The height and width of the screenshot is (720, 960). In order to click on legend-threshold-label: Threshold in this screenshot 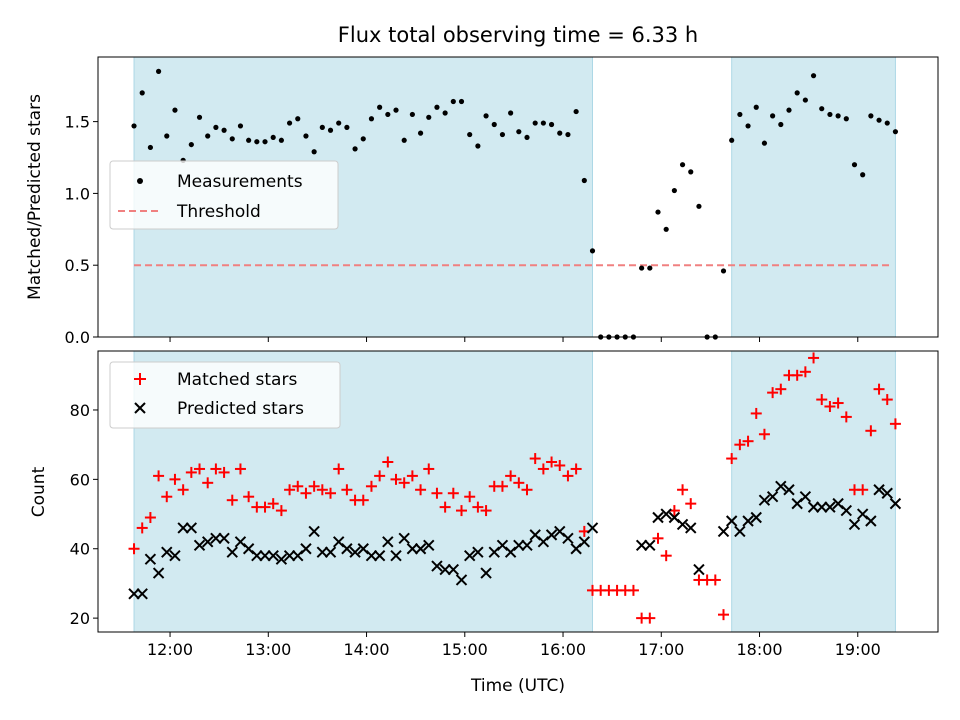, I will do `click(218, 212)`.